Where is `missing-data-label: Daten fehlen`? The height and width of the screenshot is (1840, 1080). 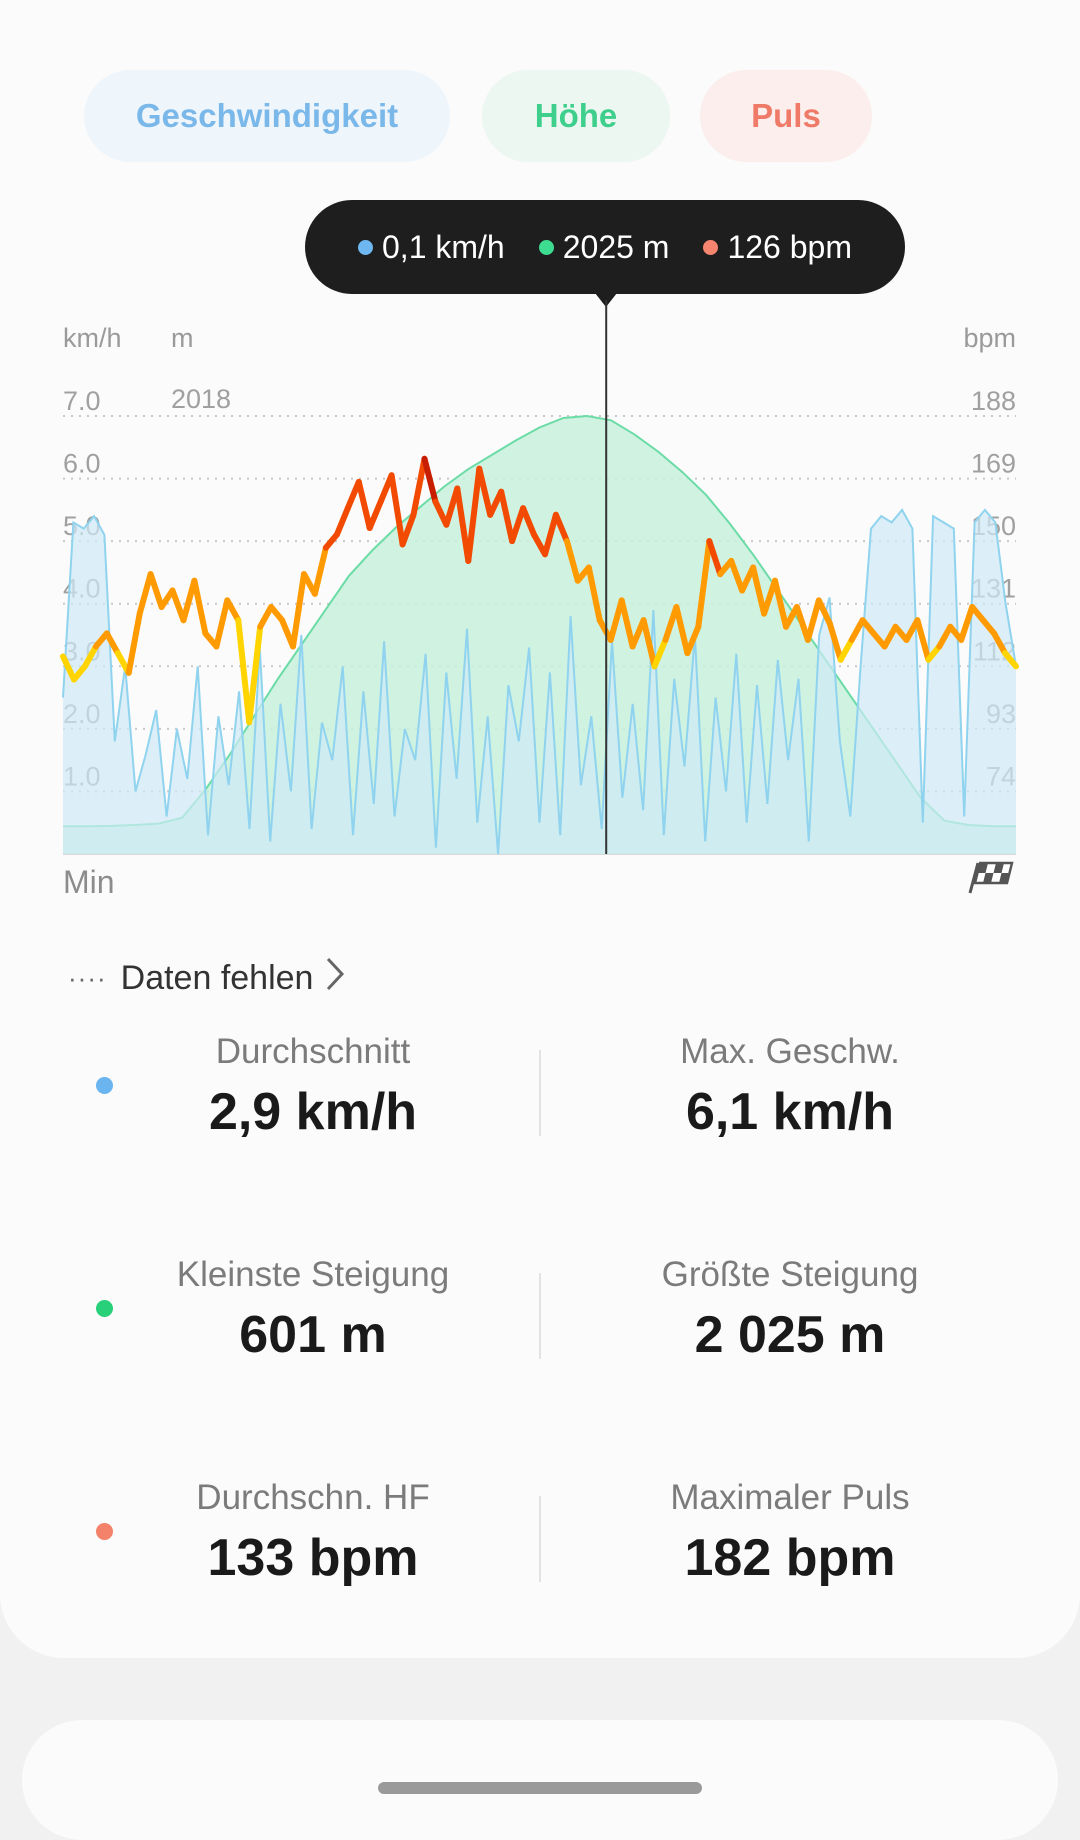 missing-data-label: Daten fehlen is located at coordinates (217, 978).